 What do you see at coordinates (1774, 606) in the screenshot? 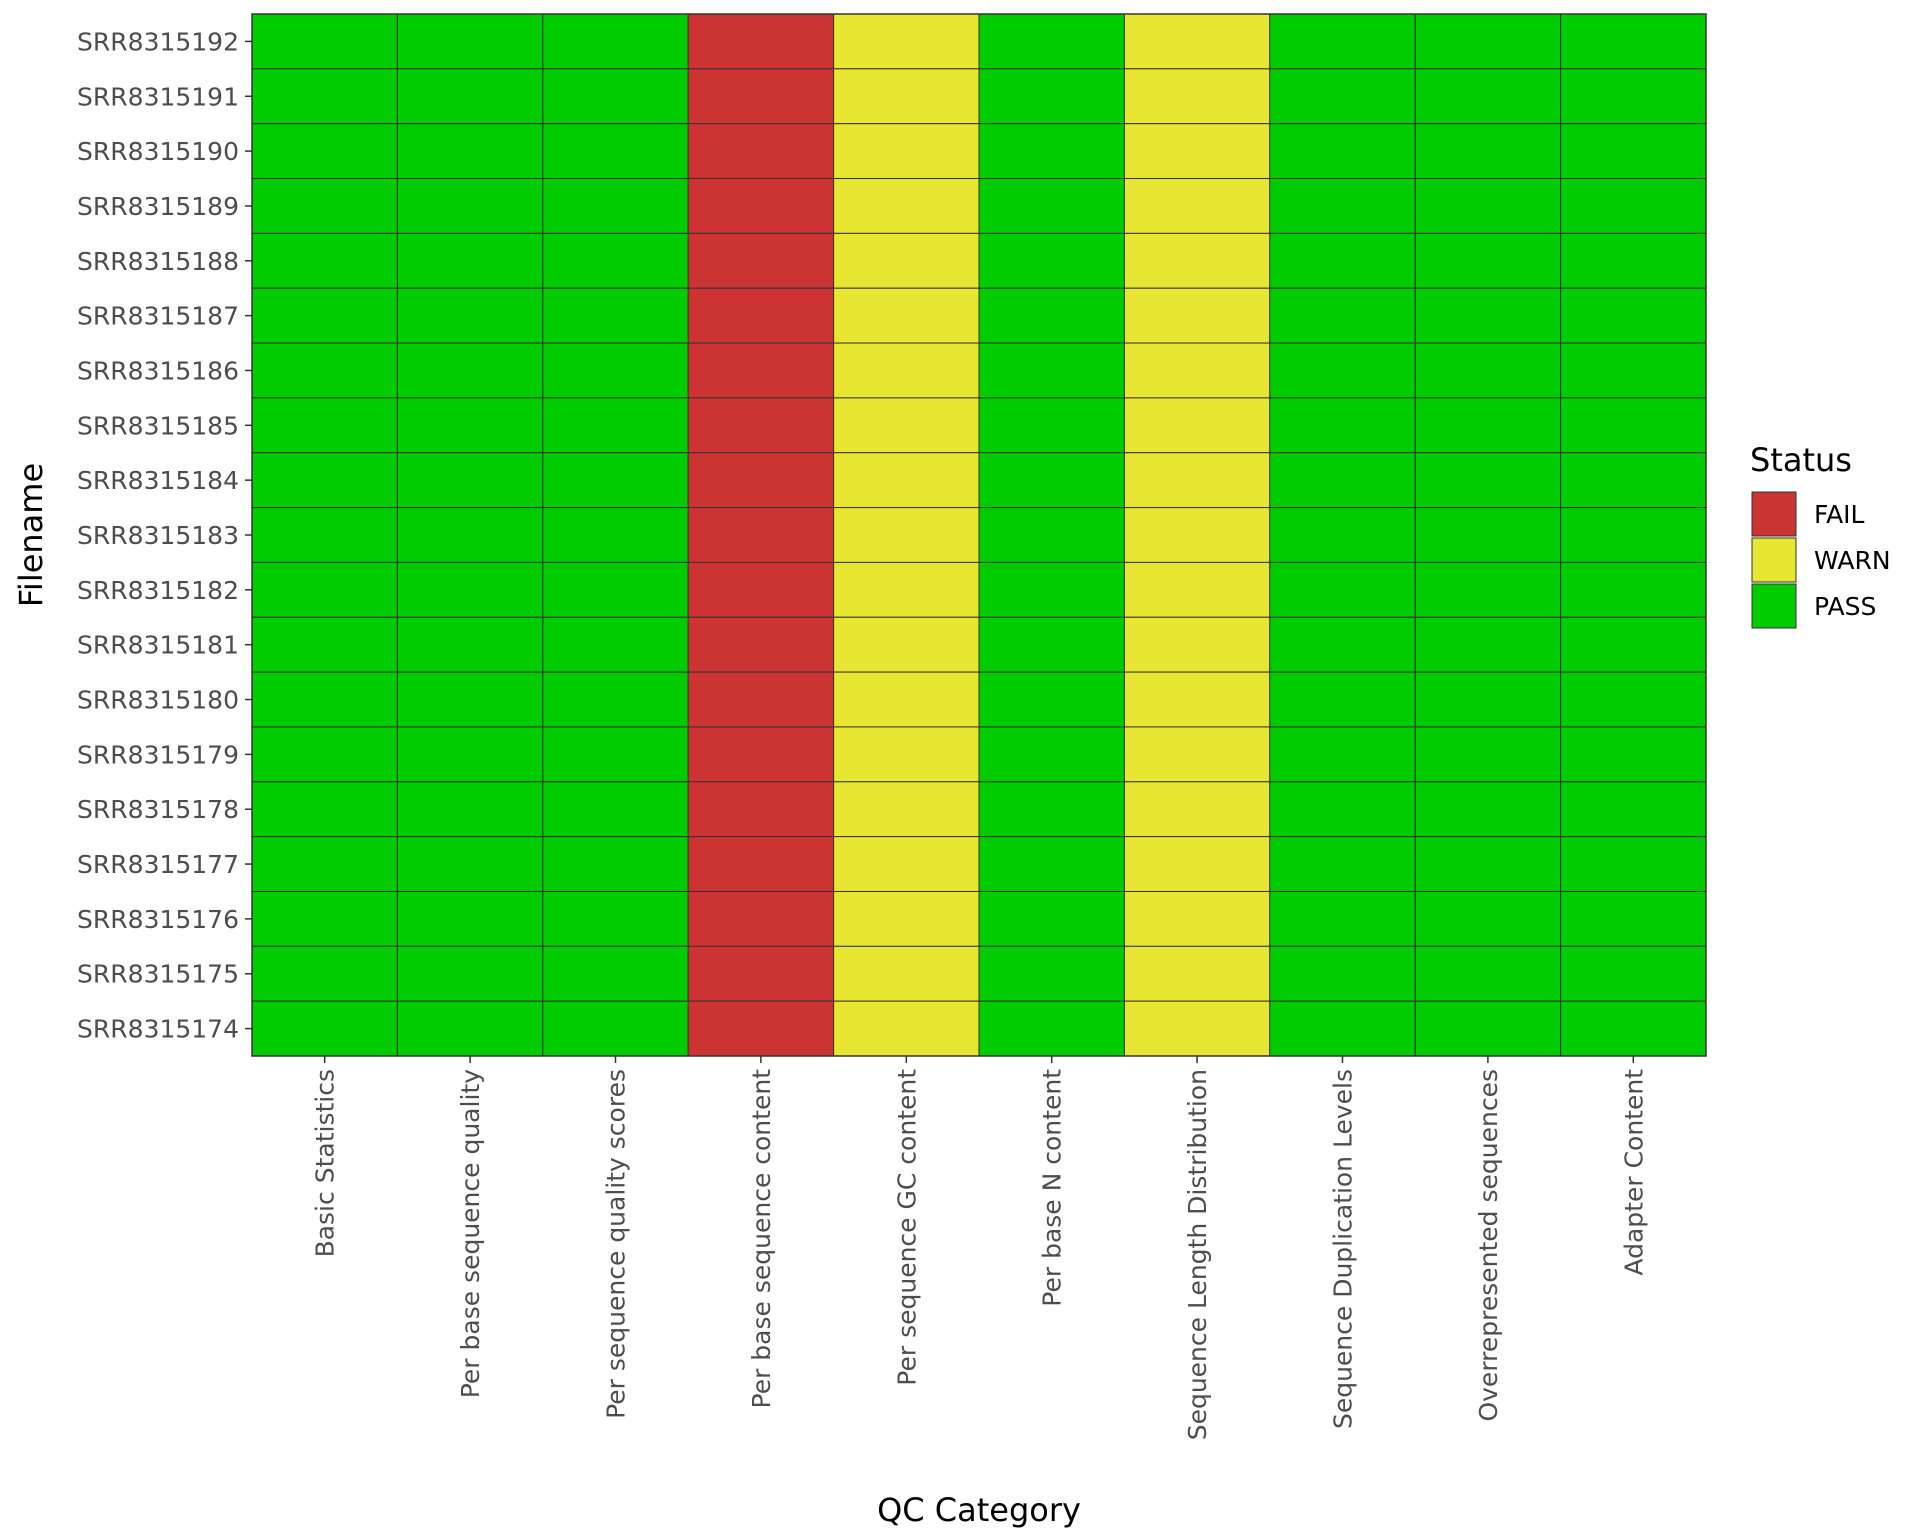
I see `legend-key-pass` at bounding box center [1774, 606].